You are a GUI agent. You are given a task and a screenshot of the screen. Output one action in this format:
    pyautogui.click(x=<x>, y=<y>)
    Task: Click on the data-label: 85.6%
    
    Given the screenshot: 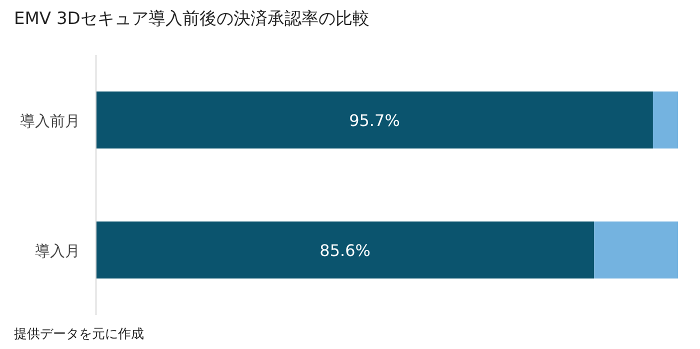 What is the action you would take?
    pyautogui.click(x=345, y=250)
    